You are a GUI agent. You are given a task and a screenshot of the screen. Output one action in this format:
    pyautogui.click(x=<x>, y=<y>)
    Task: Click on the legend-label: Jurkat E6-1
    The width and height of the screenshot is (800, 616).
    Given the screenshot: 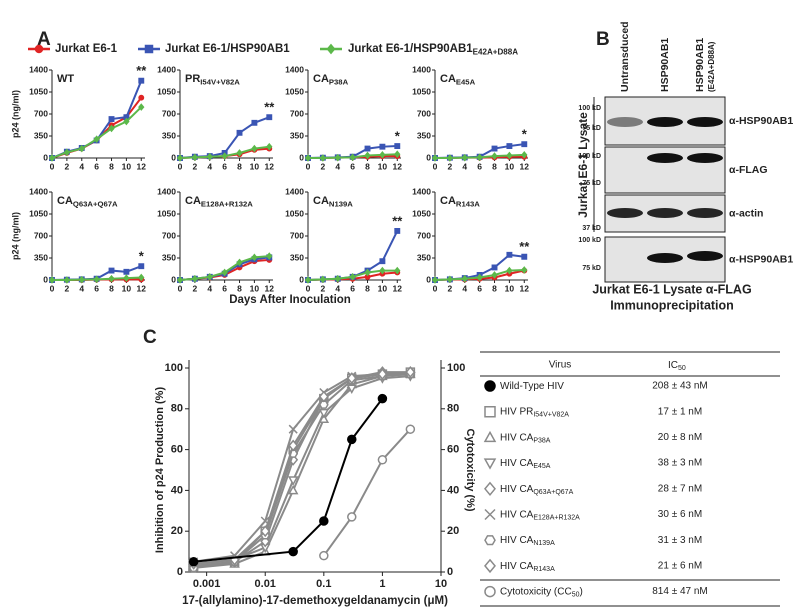 What is the action you would take?
    pyautogui.click(x=86, y=49)
    